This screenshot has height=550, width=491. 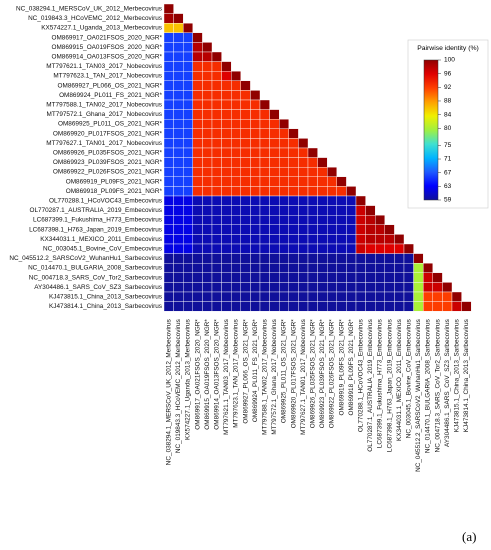 I want to click on row-label: NC_003045.1_Bovine_CoV_Embecovirus, so click(x=102, y=248).